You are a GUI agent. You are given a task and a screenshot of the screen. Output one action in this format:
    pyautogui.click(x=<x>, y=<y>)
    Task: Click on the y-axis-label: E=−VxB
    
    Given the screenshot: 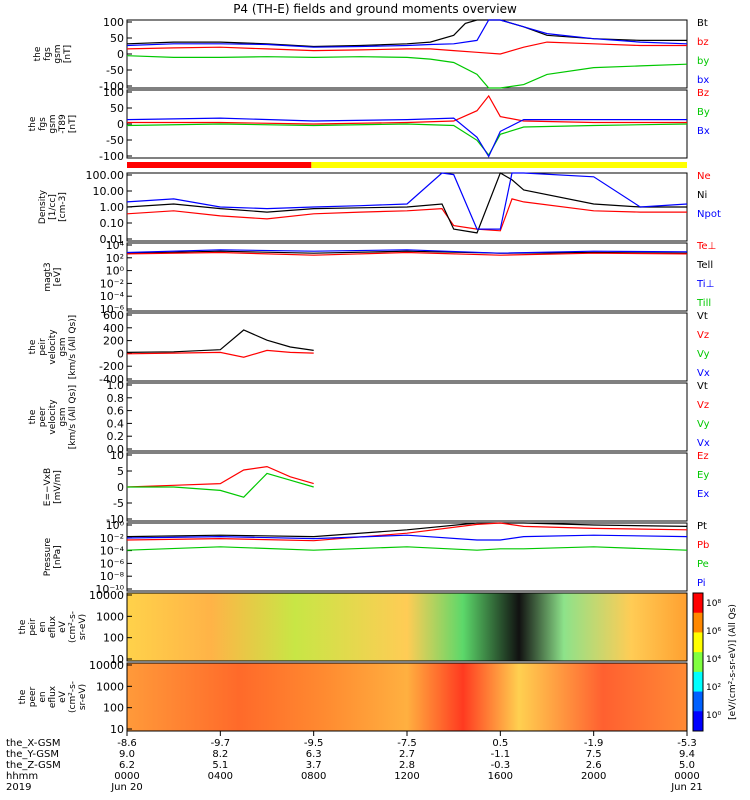 What is the action you would take?
    pyautogui.click(x=48, y=487)
    